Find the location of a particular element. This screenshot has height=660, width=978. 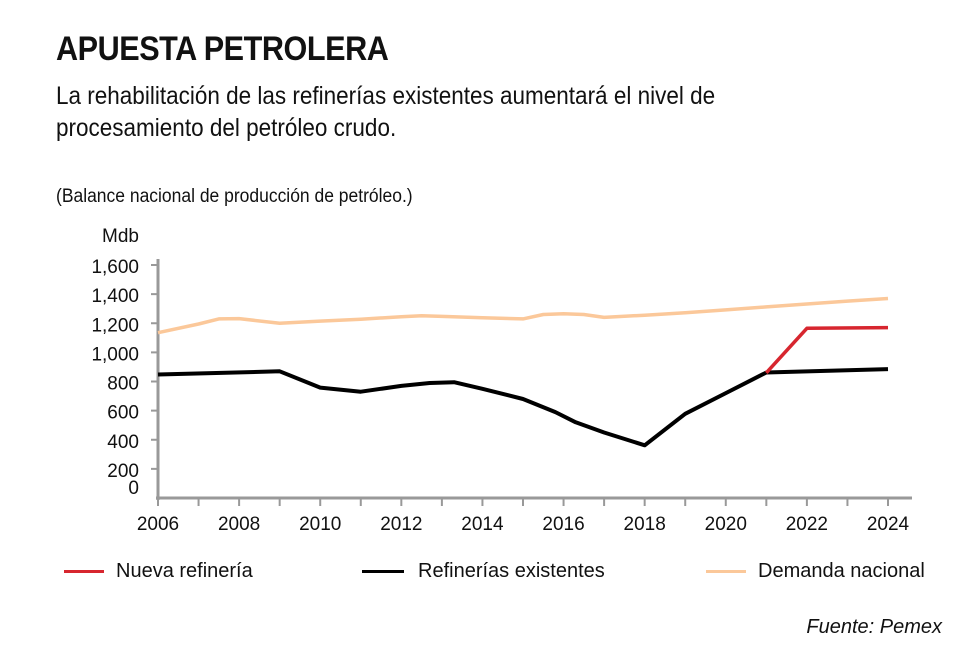

y-tick-label: 800 is located at coordinates (123, 384).